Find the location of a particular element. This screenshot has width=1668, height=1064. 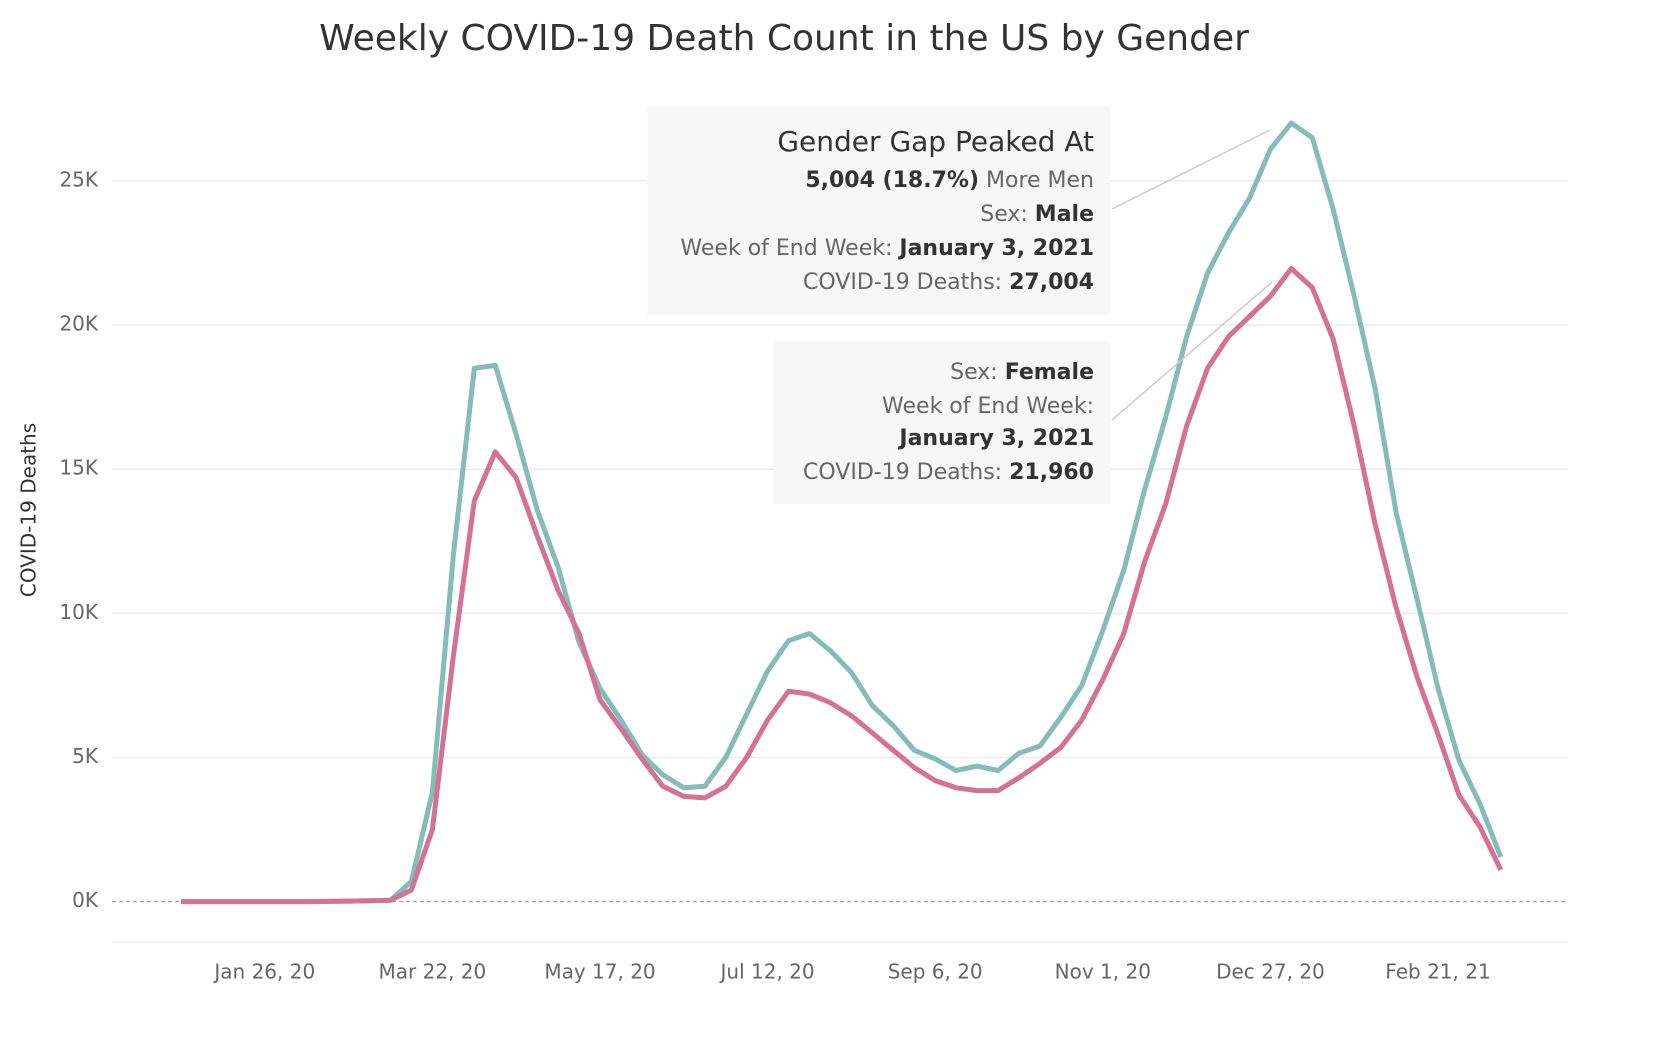

x-tick-label: Feb 21, 21 is located at coordinates (1437, 972).